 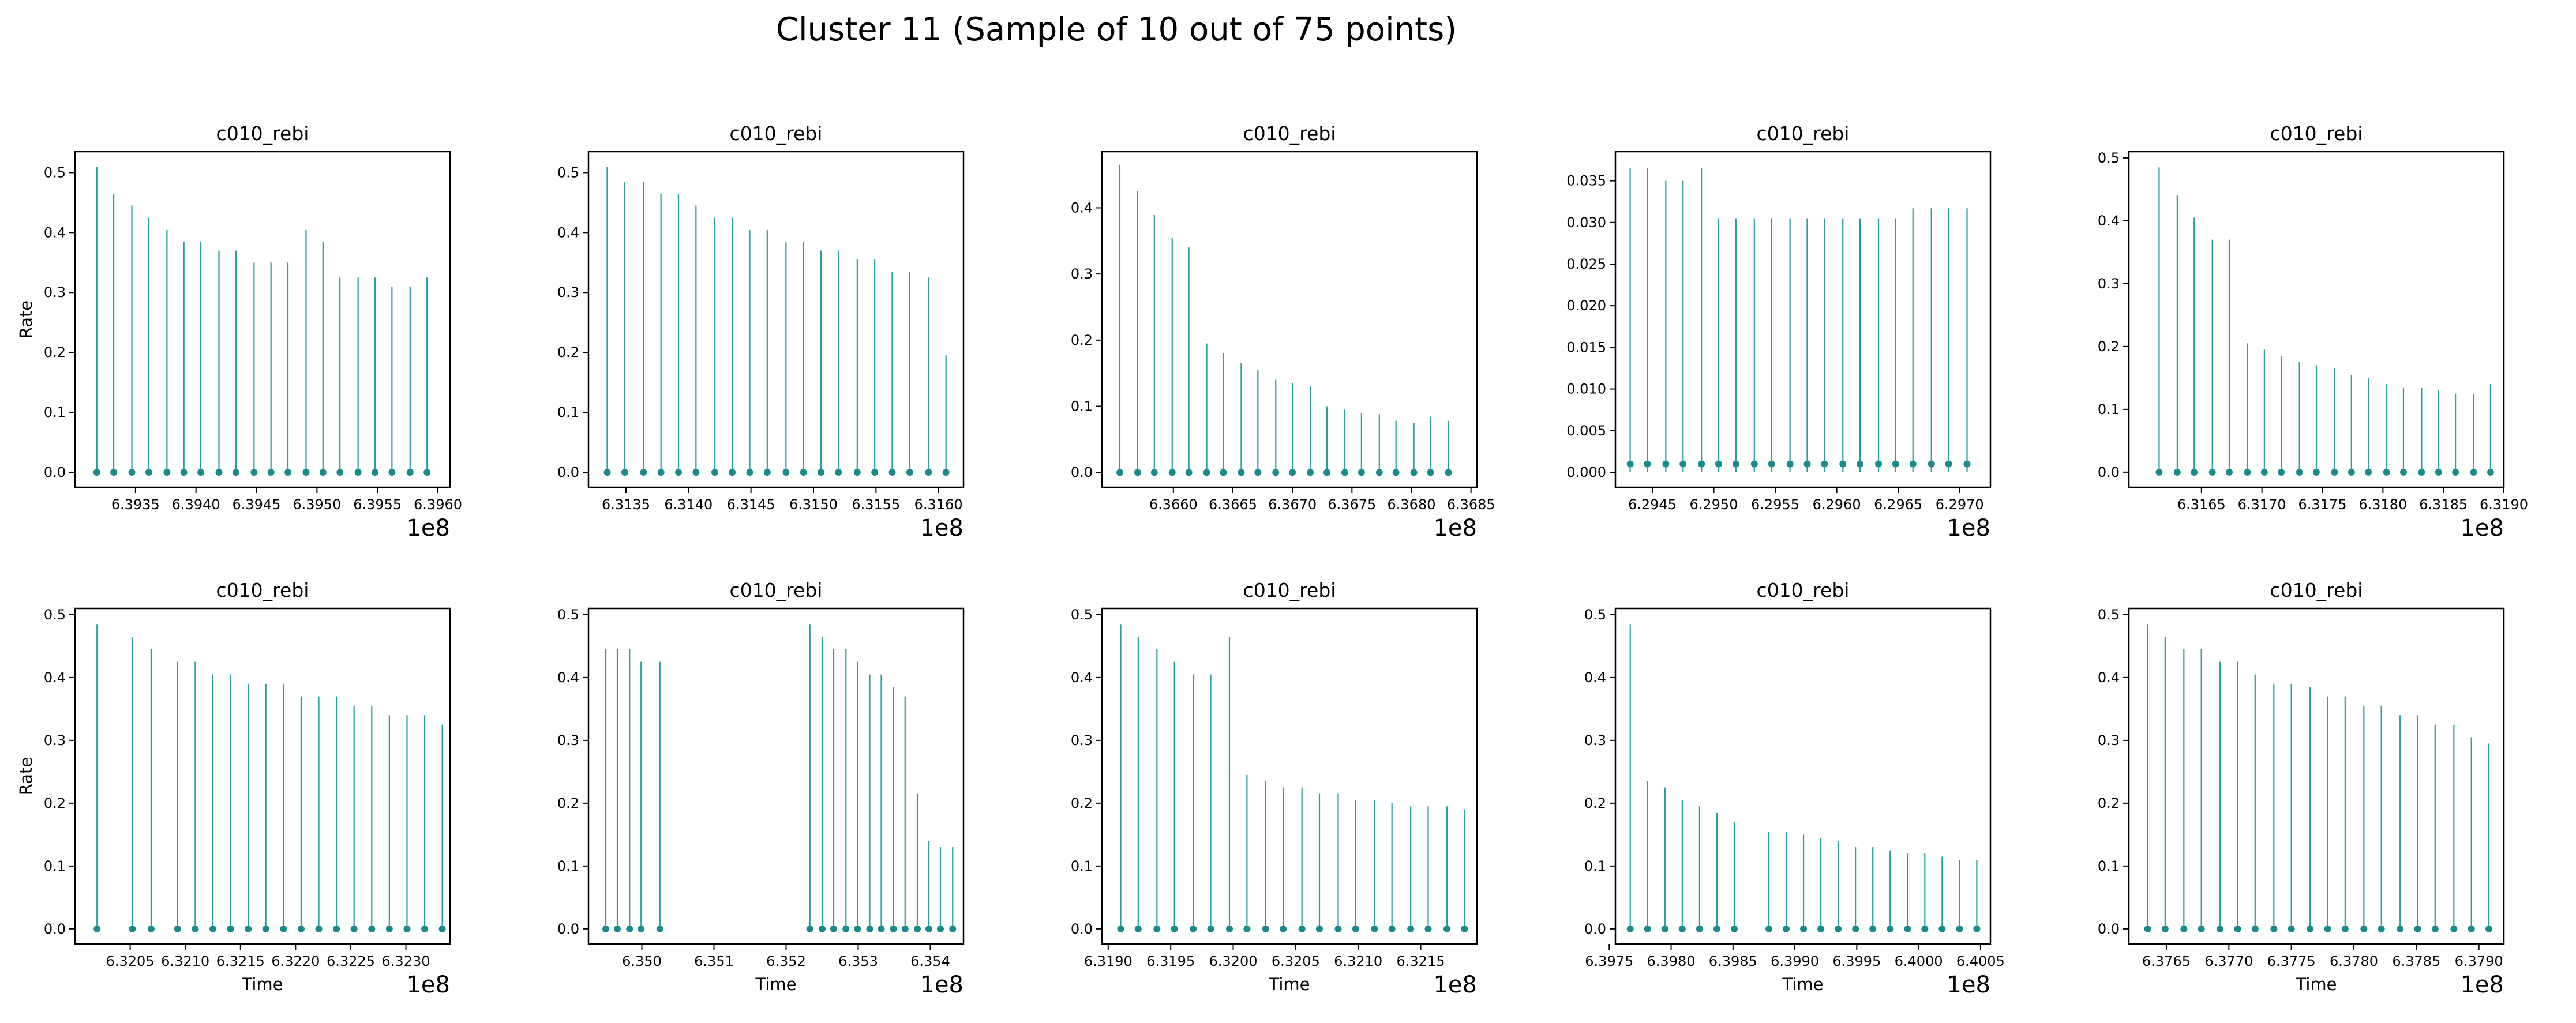 What do you see at coordinates (1586, 306) in the screenshot?
I see `y-tick-label: 0.020` at bounding box center [1586, 306].